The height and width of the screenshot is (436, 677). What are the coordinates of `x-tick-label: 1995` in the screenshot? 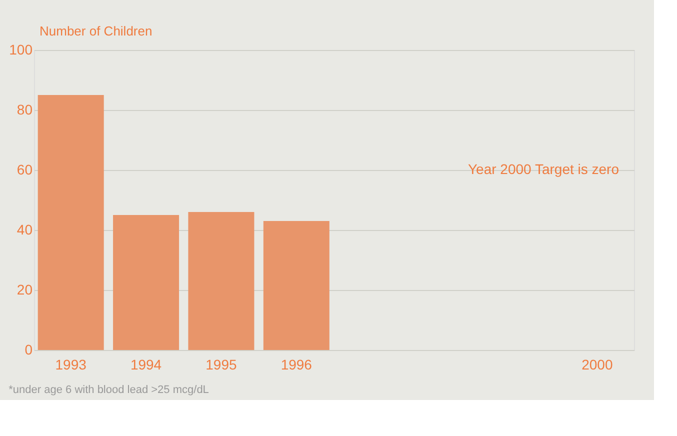 It's located at (221, 364).